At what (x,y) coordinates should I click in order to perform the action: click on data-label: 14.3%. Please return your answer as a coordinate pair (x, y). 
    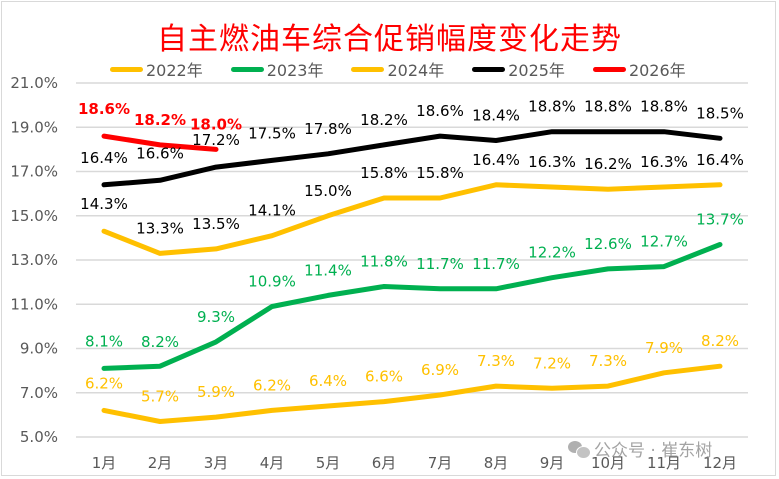
    Looking at the image, I should click on (104, 204).